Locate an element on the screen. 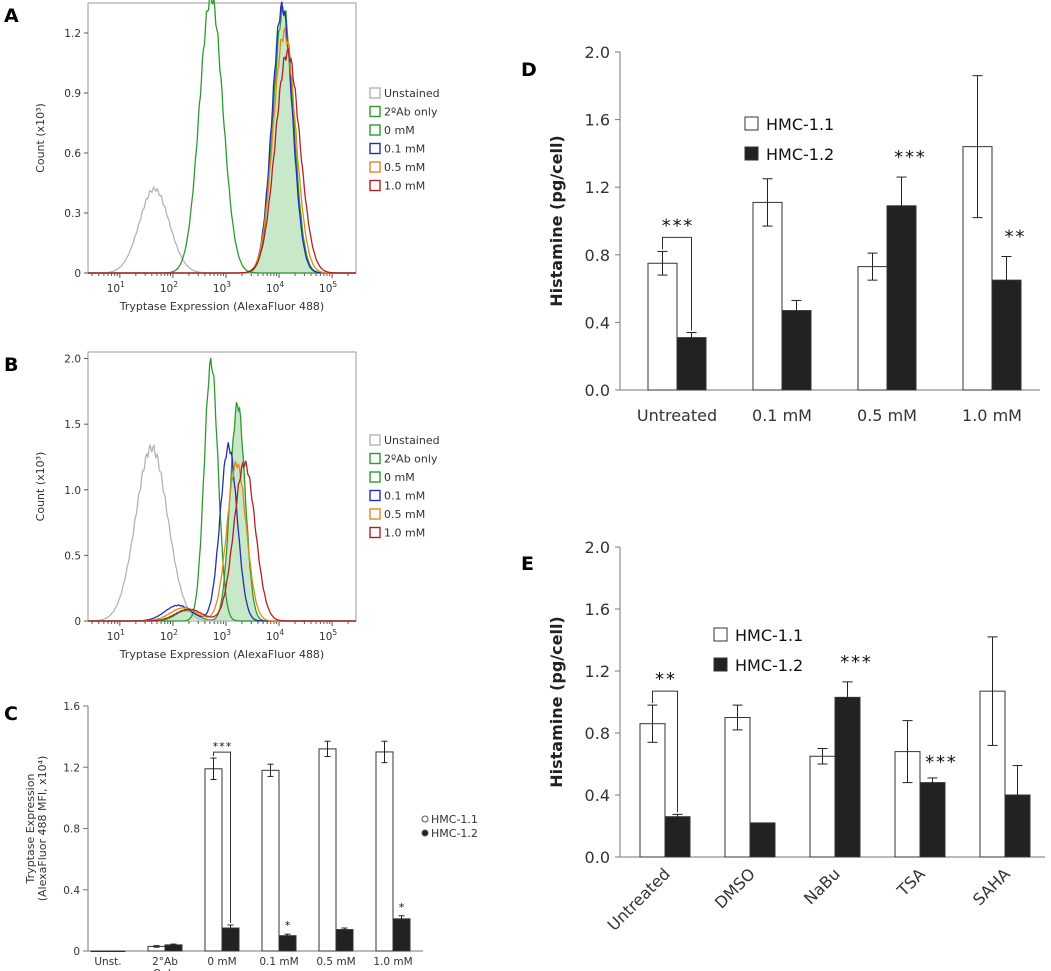  bar-hmc-1-2-0-1-mm is located at coordinates (796, 350).